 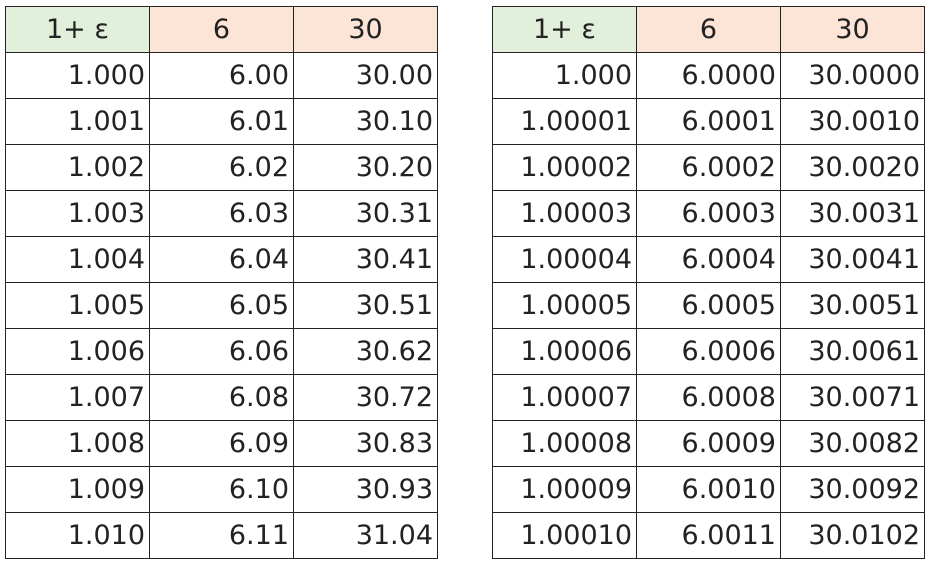 I want to click on table-row: 1.00010 6.0011 30.0102, so click(x=708, y=535).